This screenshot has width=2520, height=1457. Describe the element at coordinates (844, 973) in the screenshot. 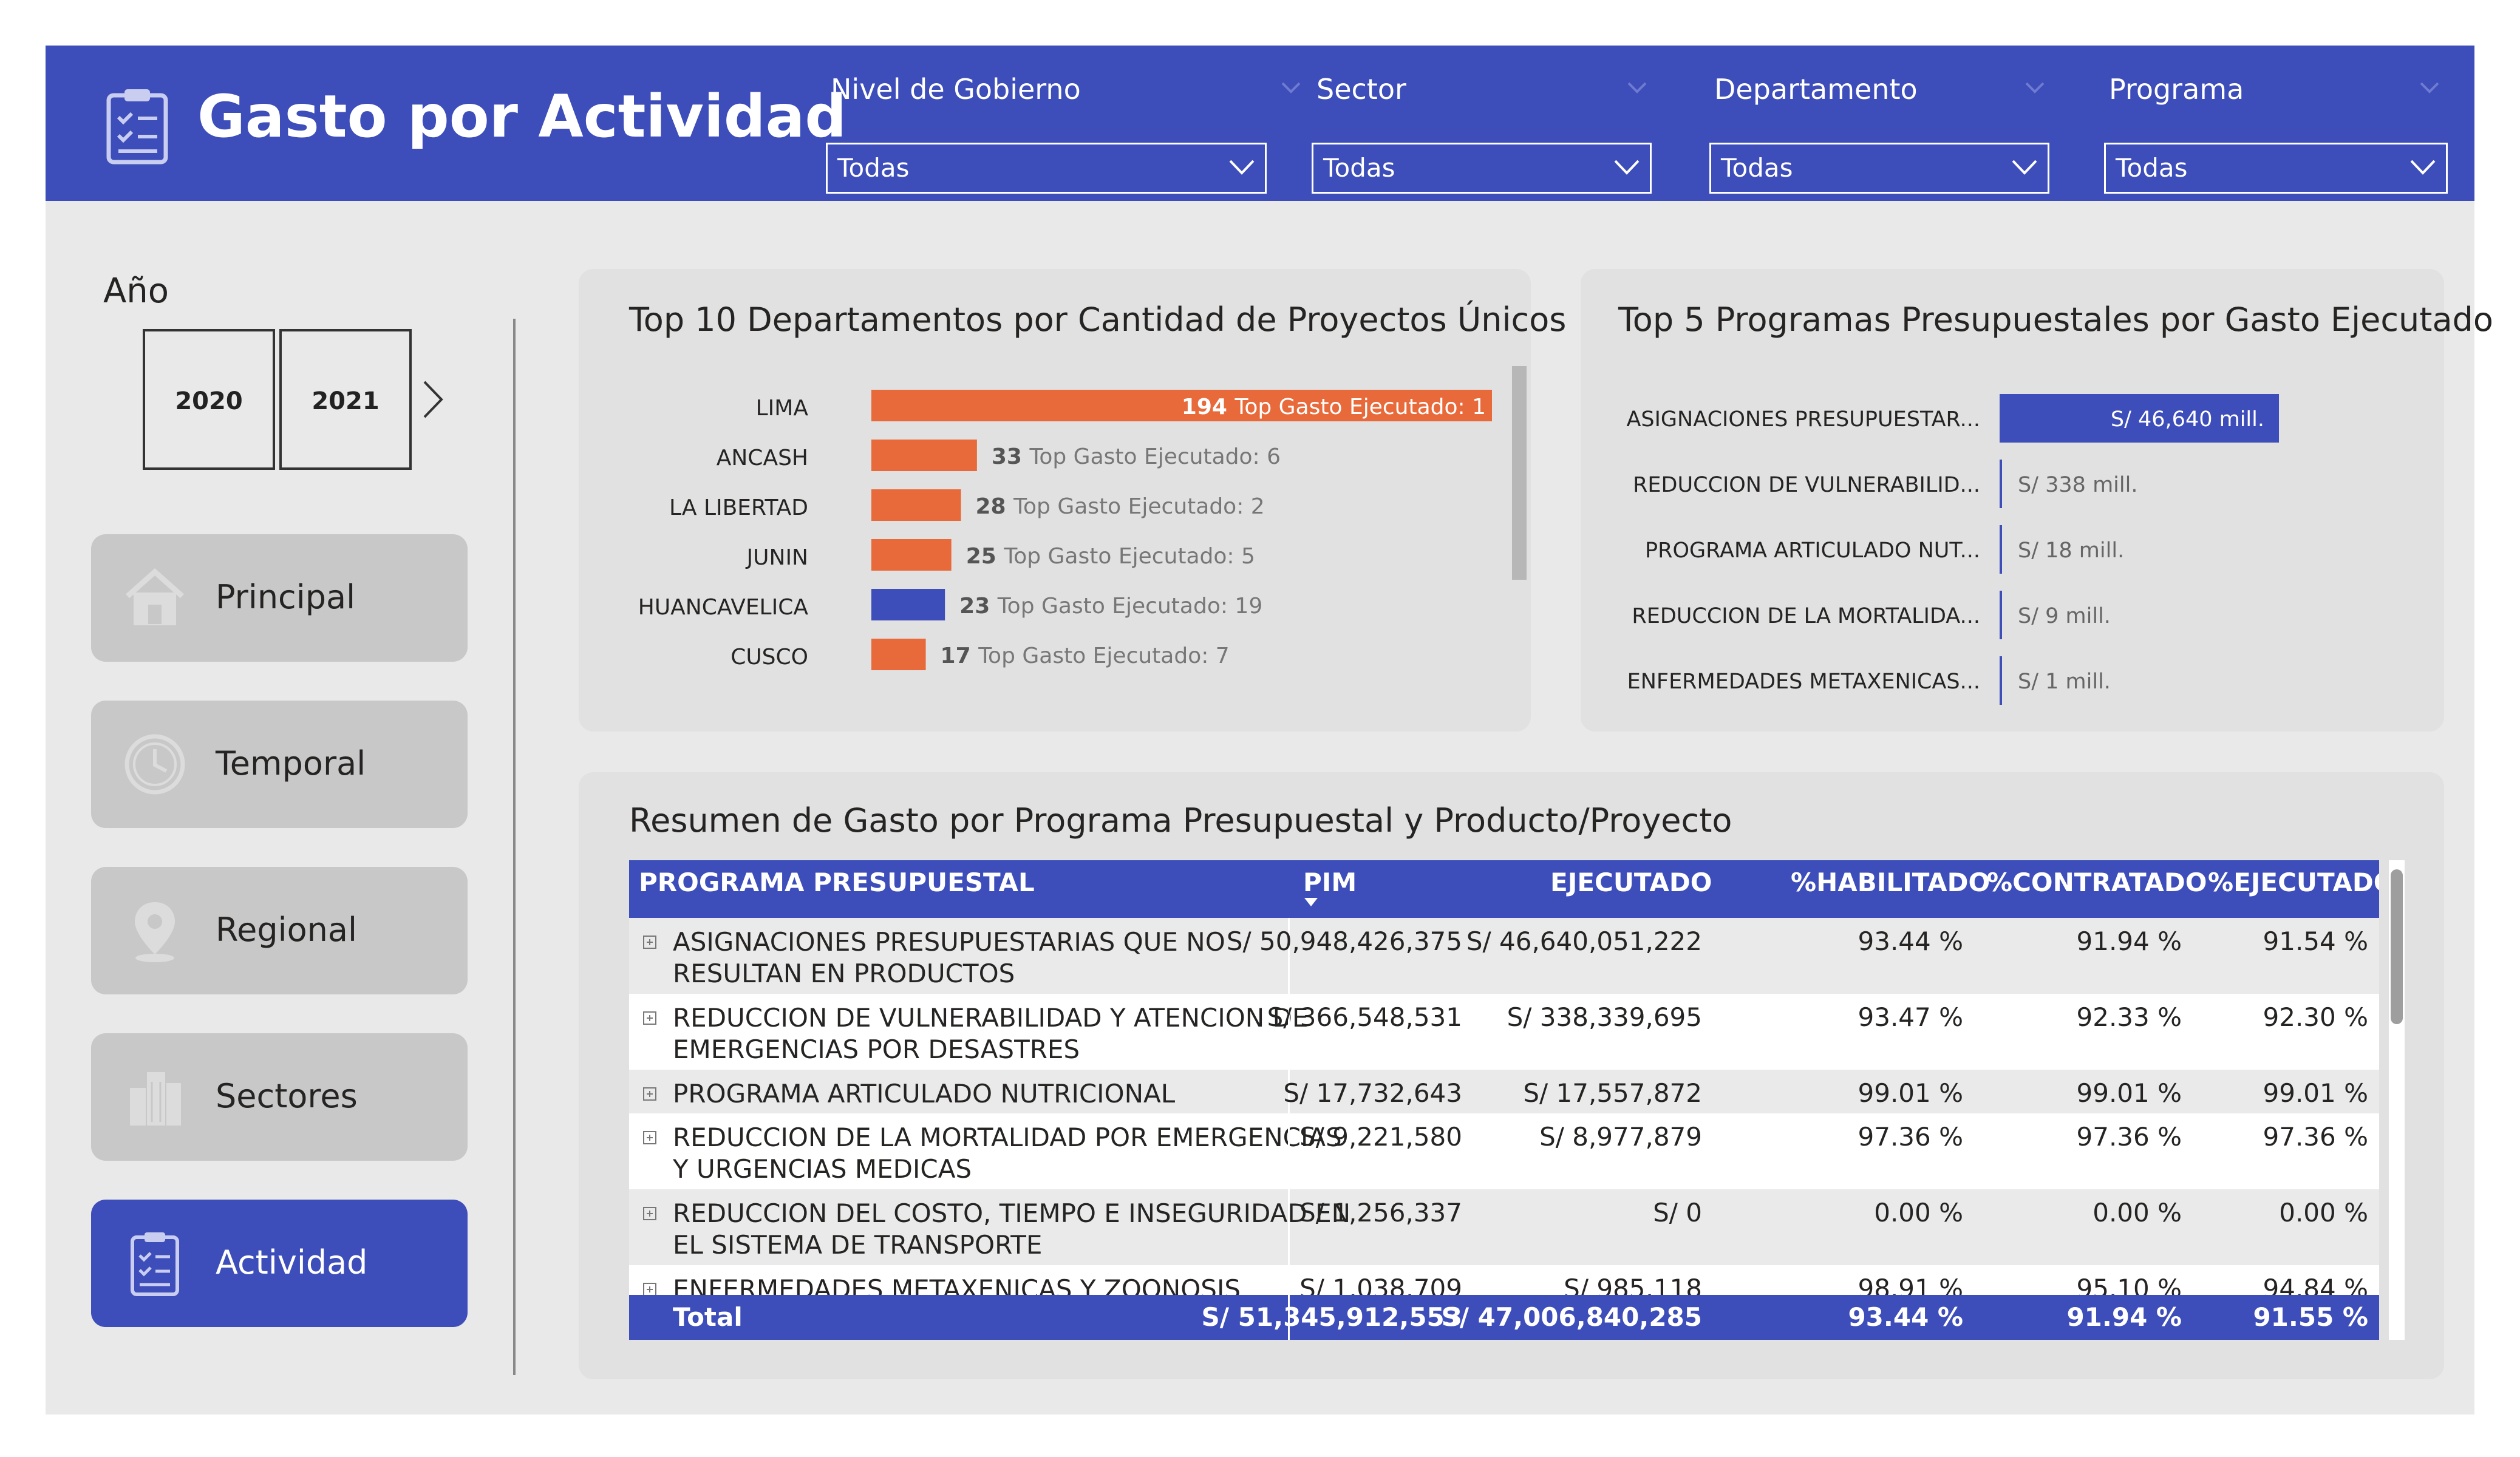

I see `program-name-line: RESULTAN EN PRODUCTOS` at that location.